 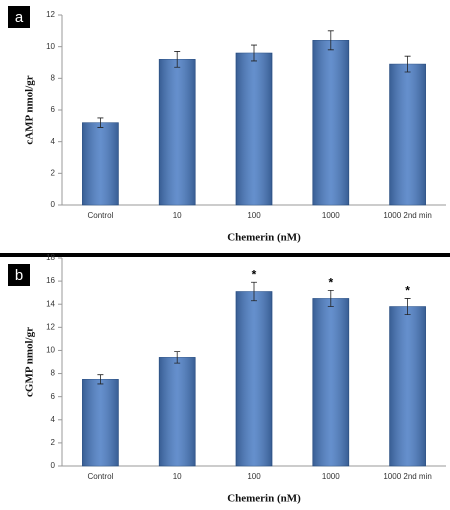 I want to click on y-tick-label: 14, so click(x=50, y=303).